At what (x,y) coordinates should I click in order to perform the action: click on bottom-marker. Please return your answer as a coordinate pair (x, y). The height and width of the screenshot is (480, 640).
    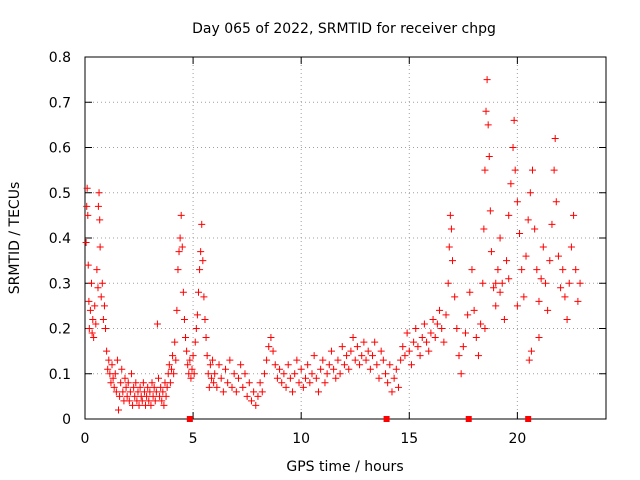
    Looking at the image, I should click on (528, 419).